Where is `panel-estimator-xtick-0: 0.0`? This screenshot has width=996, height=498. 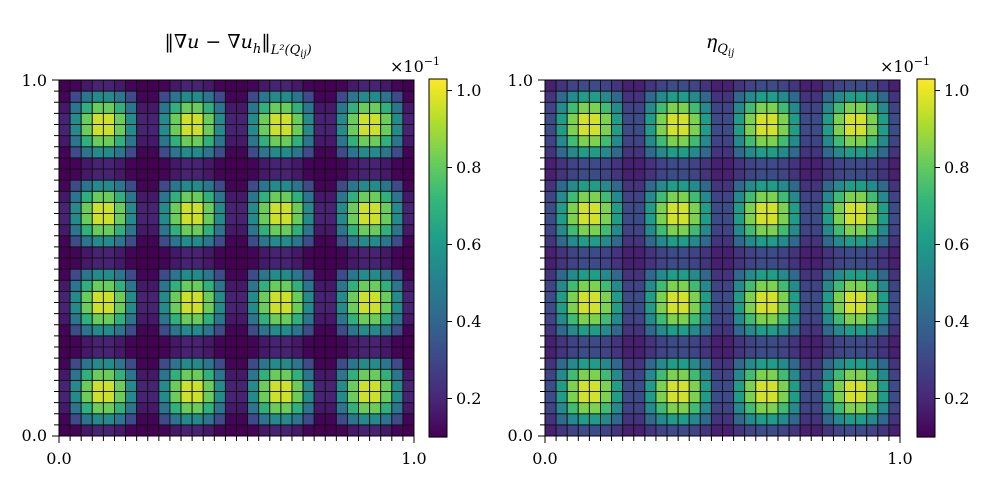 panel-estimator-xtick-0: 0.0 is located at coordinates (544, 458).